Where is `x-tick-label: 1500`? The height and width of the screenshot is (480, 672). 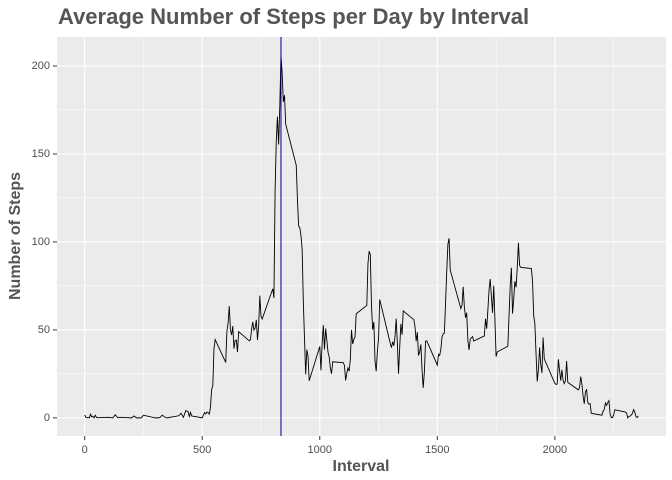 x-tick-label: 1500 is located at coordinates (437, 450).